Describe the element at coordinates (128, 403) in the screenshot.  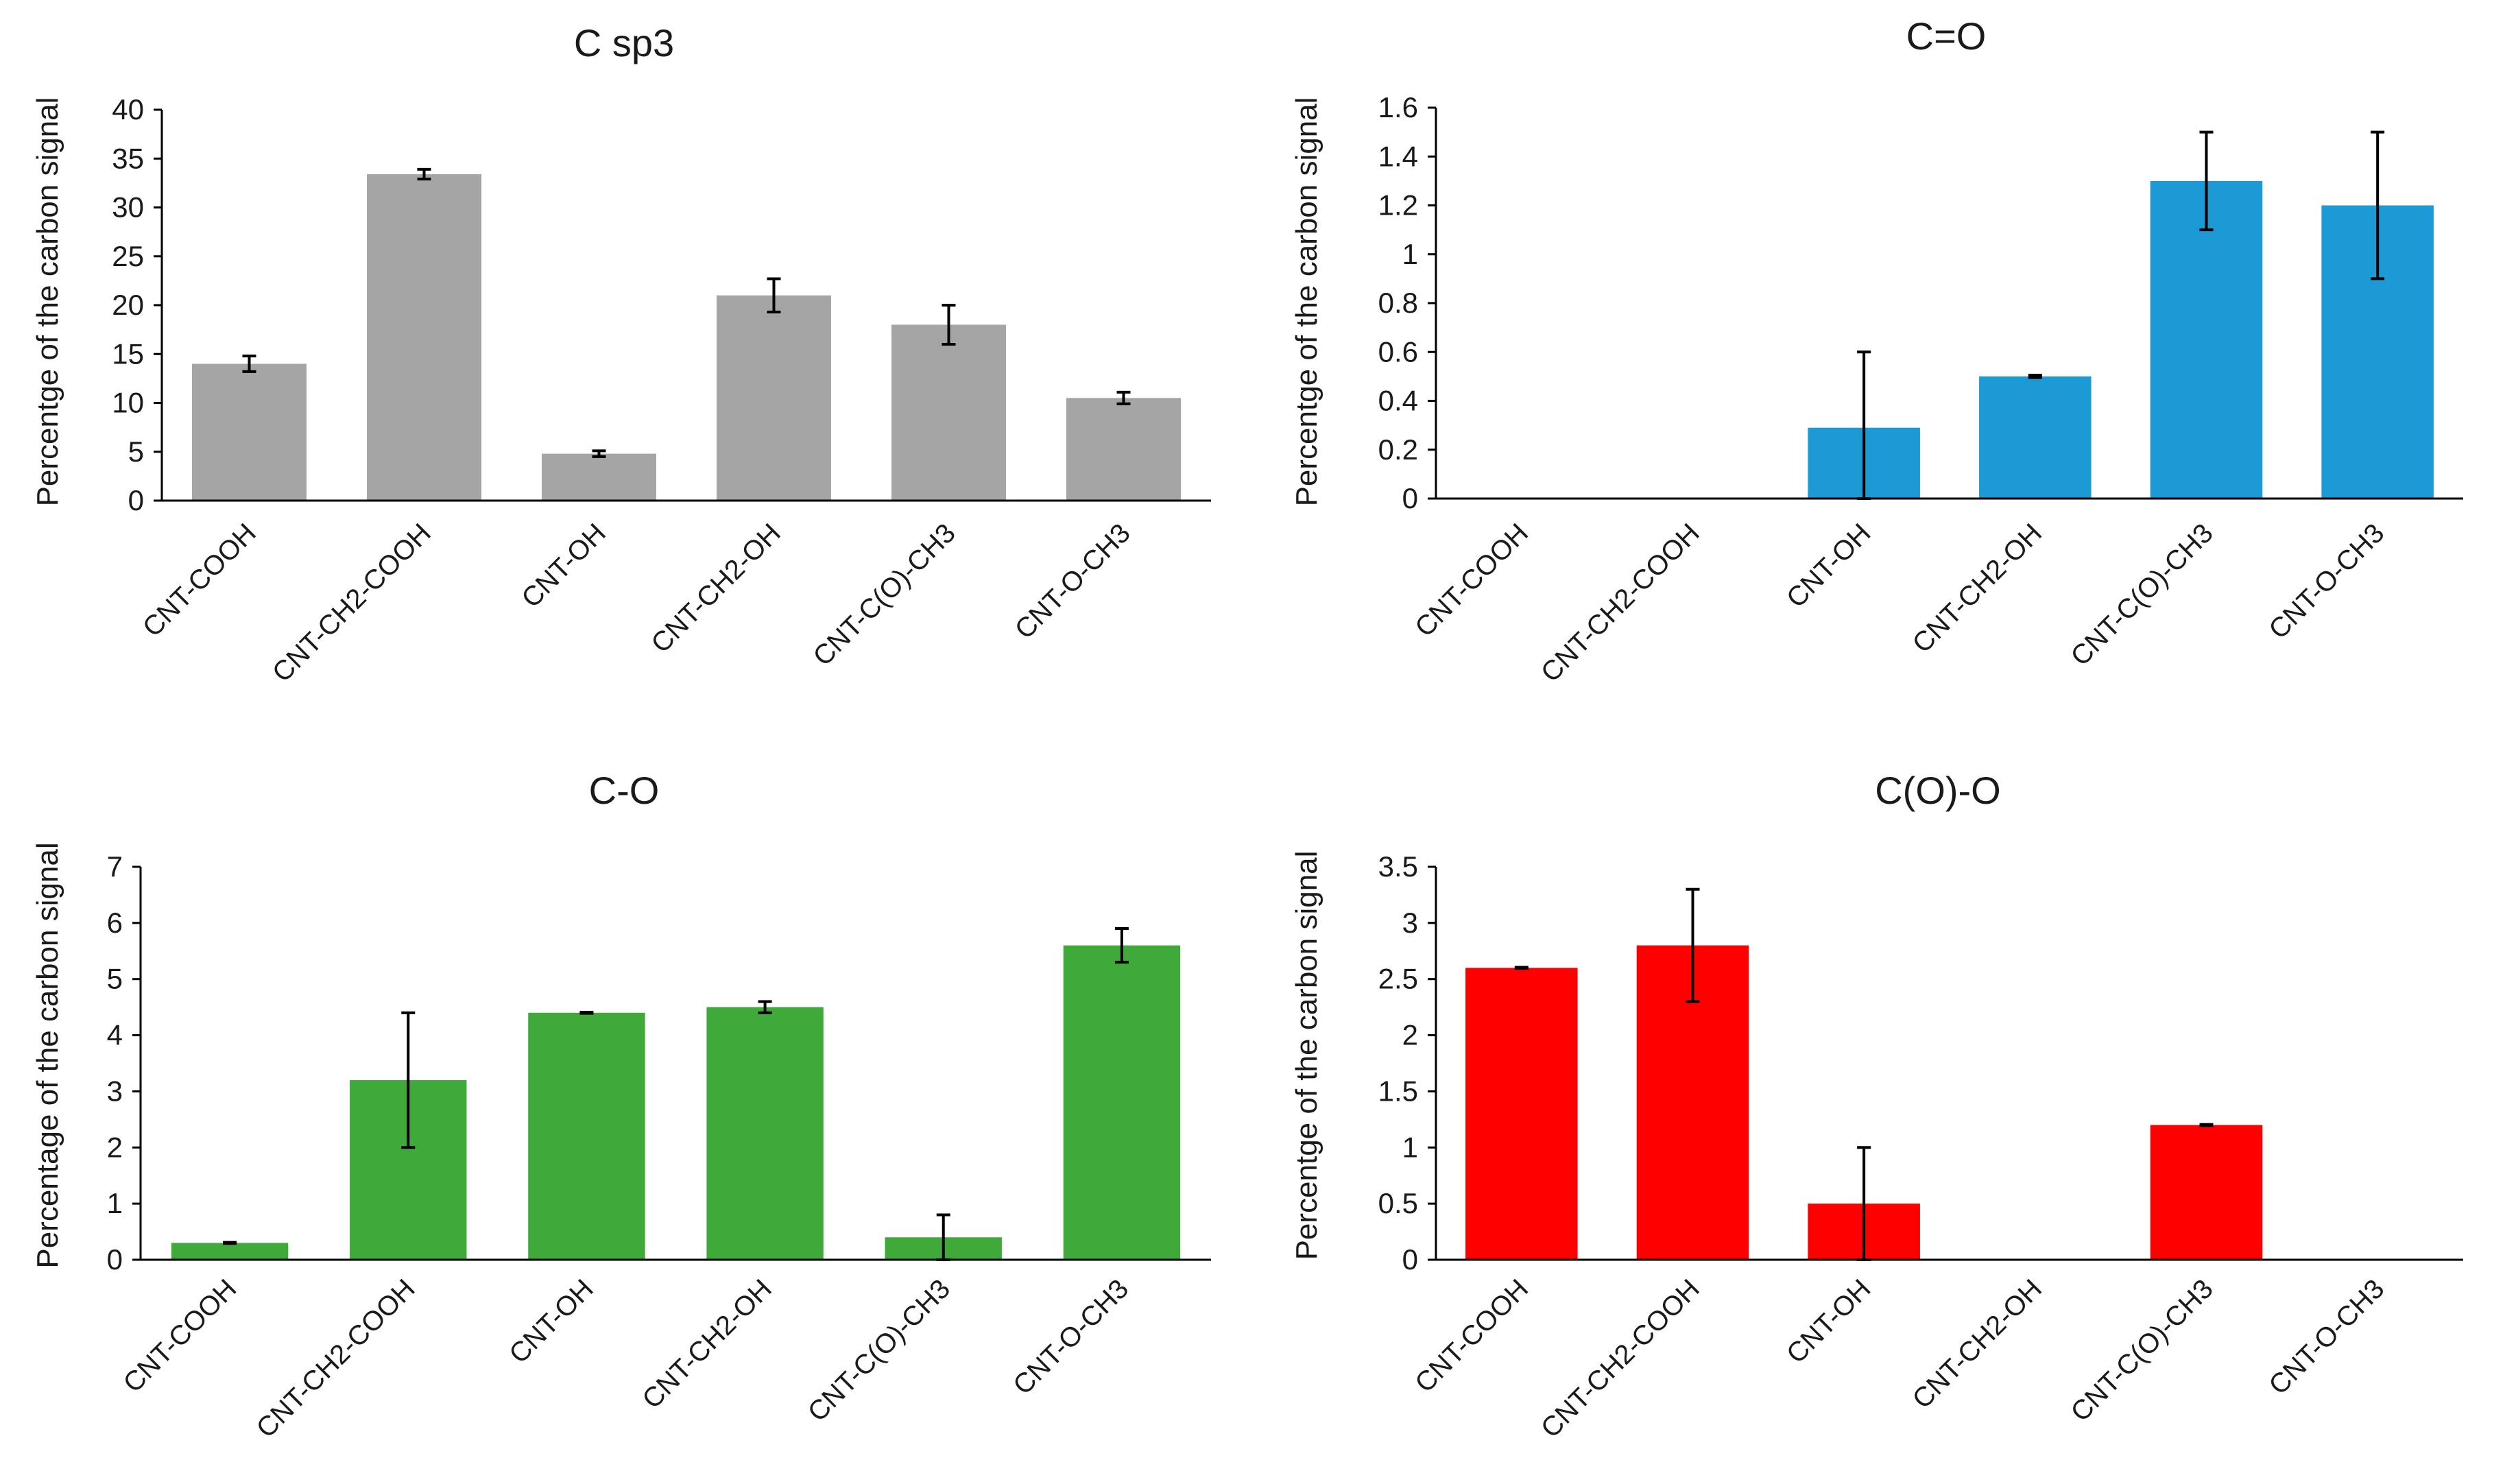
I see `y-tick-label: 10` at that location.